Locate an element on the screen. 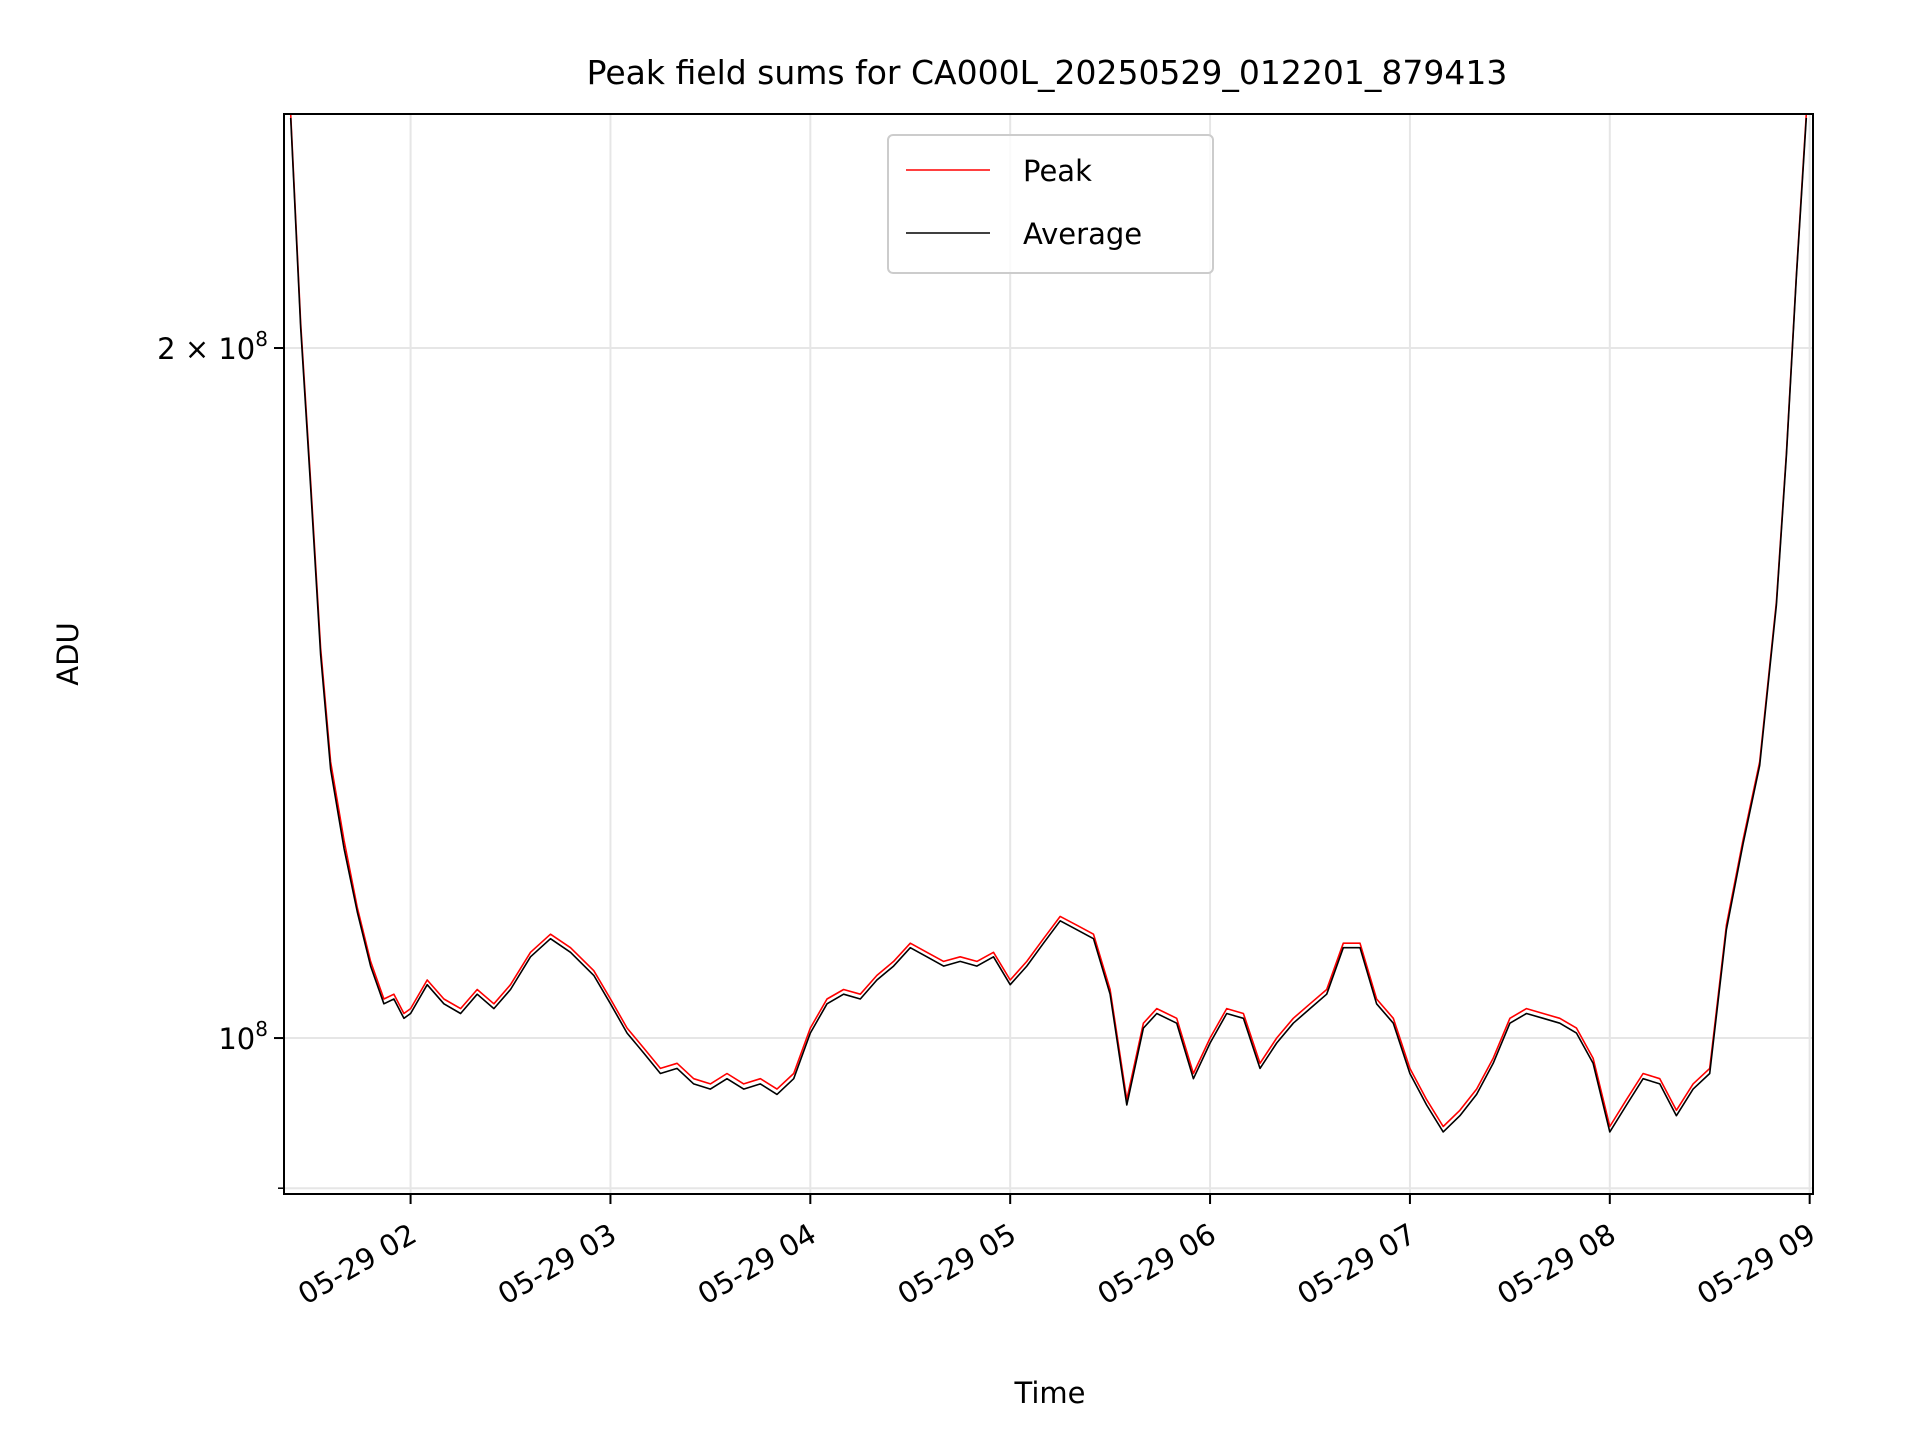 This screenshot has width=1920, height=1440. y-axis-ticks: 108 2 × 108 is located at coordinates (220, 758).